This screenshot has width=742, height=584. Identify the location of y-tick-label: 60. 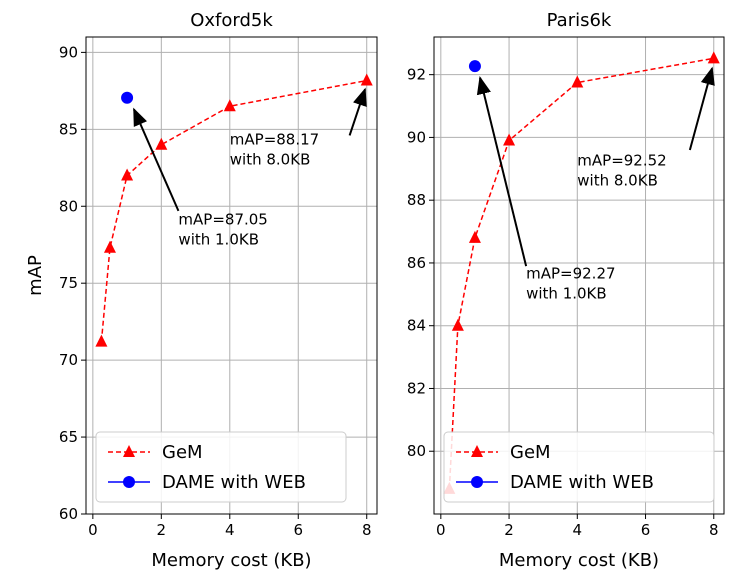
(68, 514).